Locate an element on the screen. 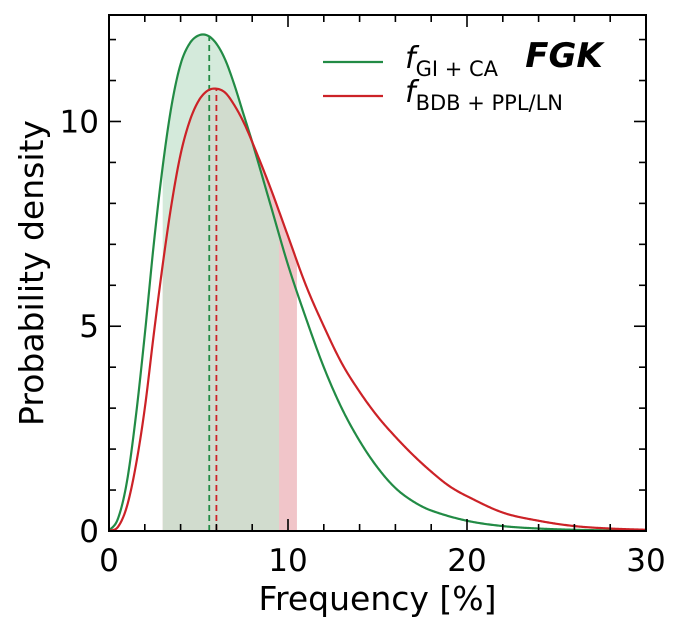  panel-tag: FGK is located at coordinates (565, 56).